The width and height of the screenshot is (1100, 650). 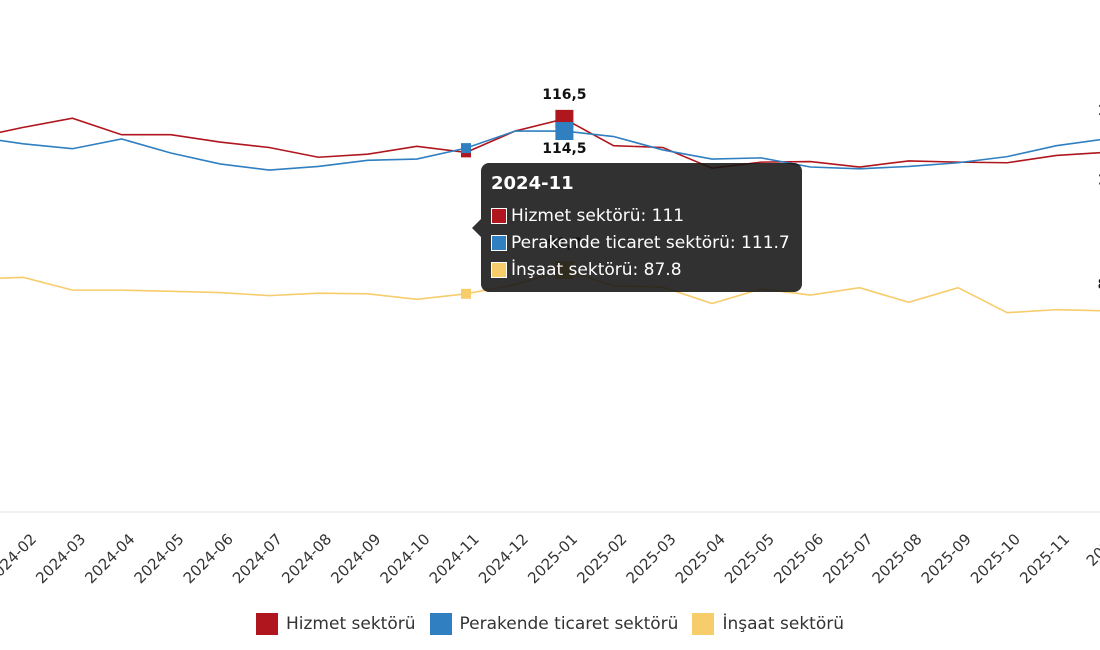 I want to click on tooltip-swatch-hizmet, so click(x=499, y=215).